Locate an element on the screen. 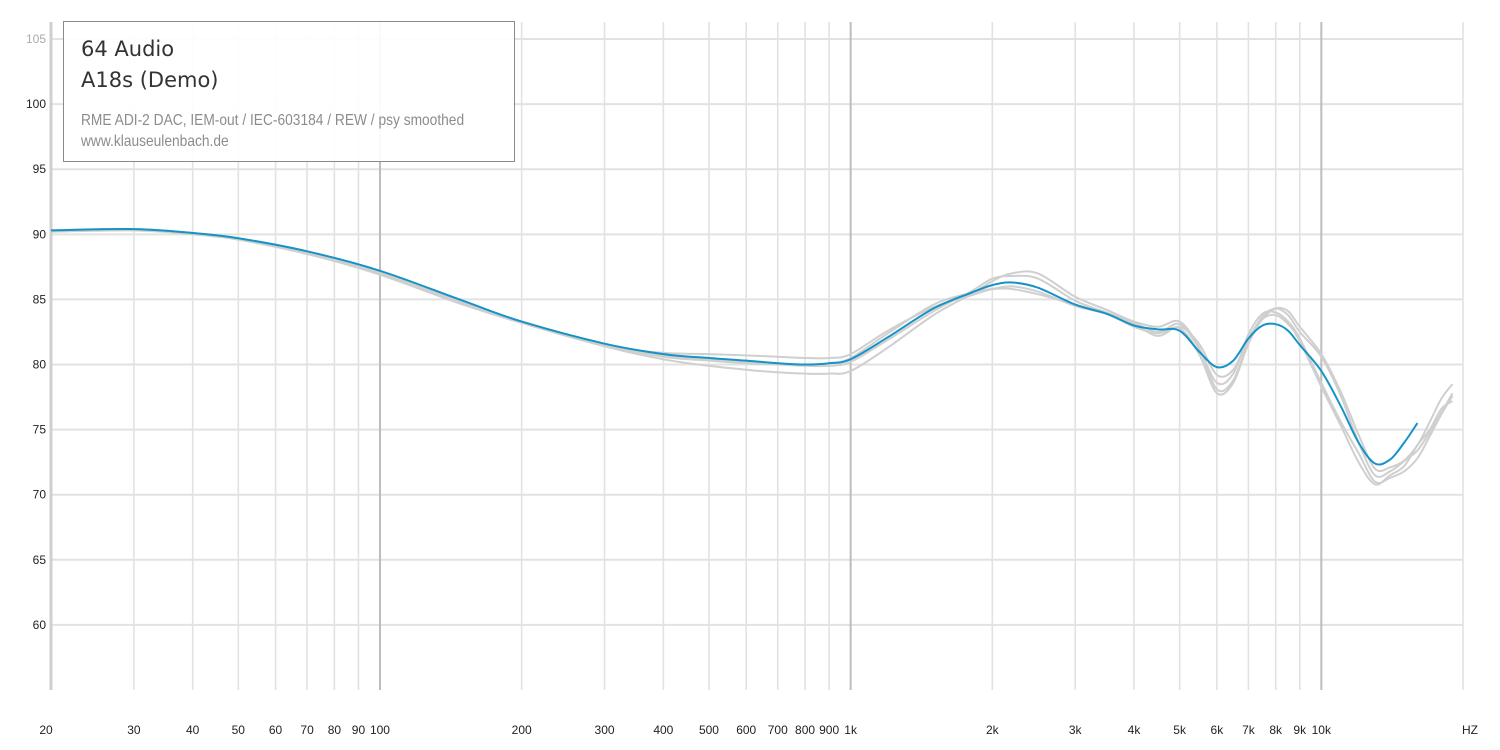  x-tick-label: 30 is located at coordinates (134, 730).